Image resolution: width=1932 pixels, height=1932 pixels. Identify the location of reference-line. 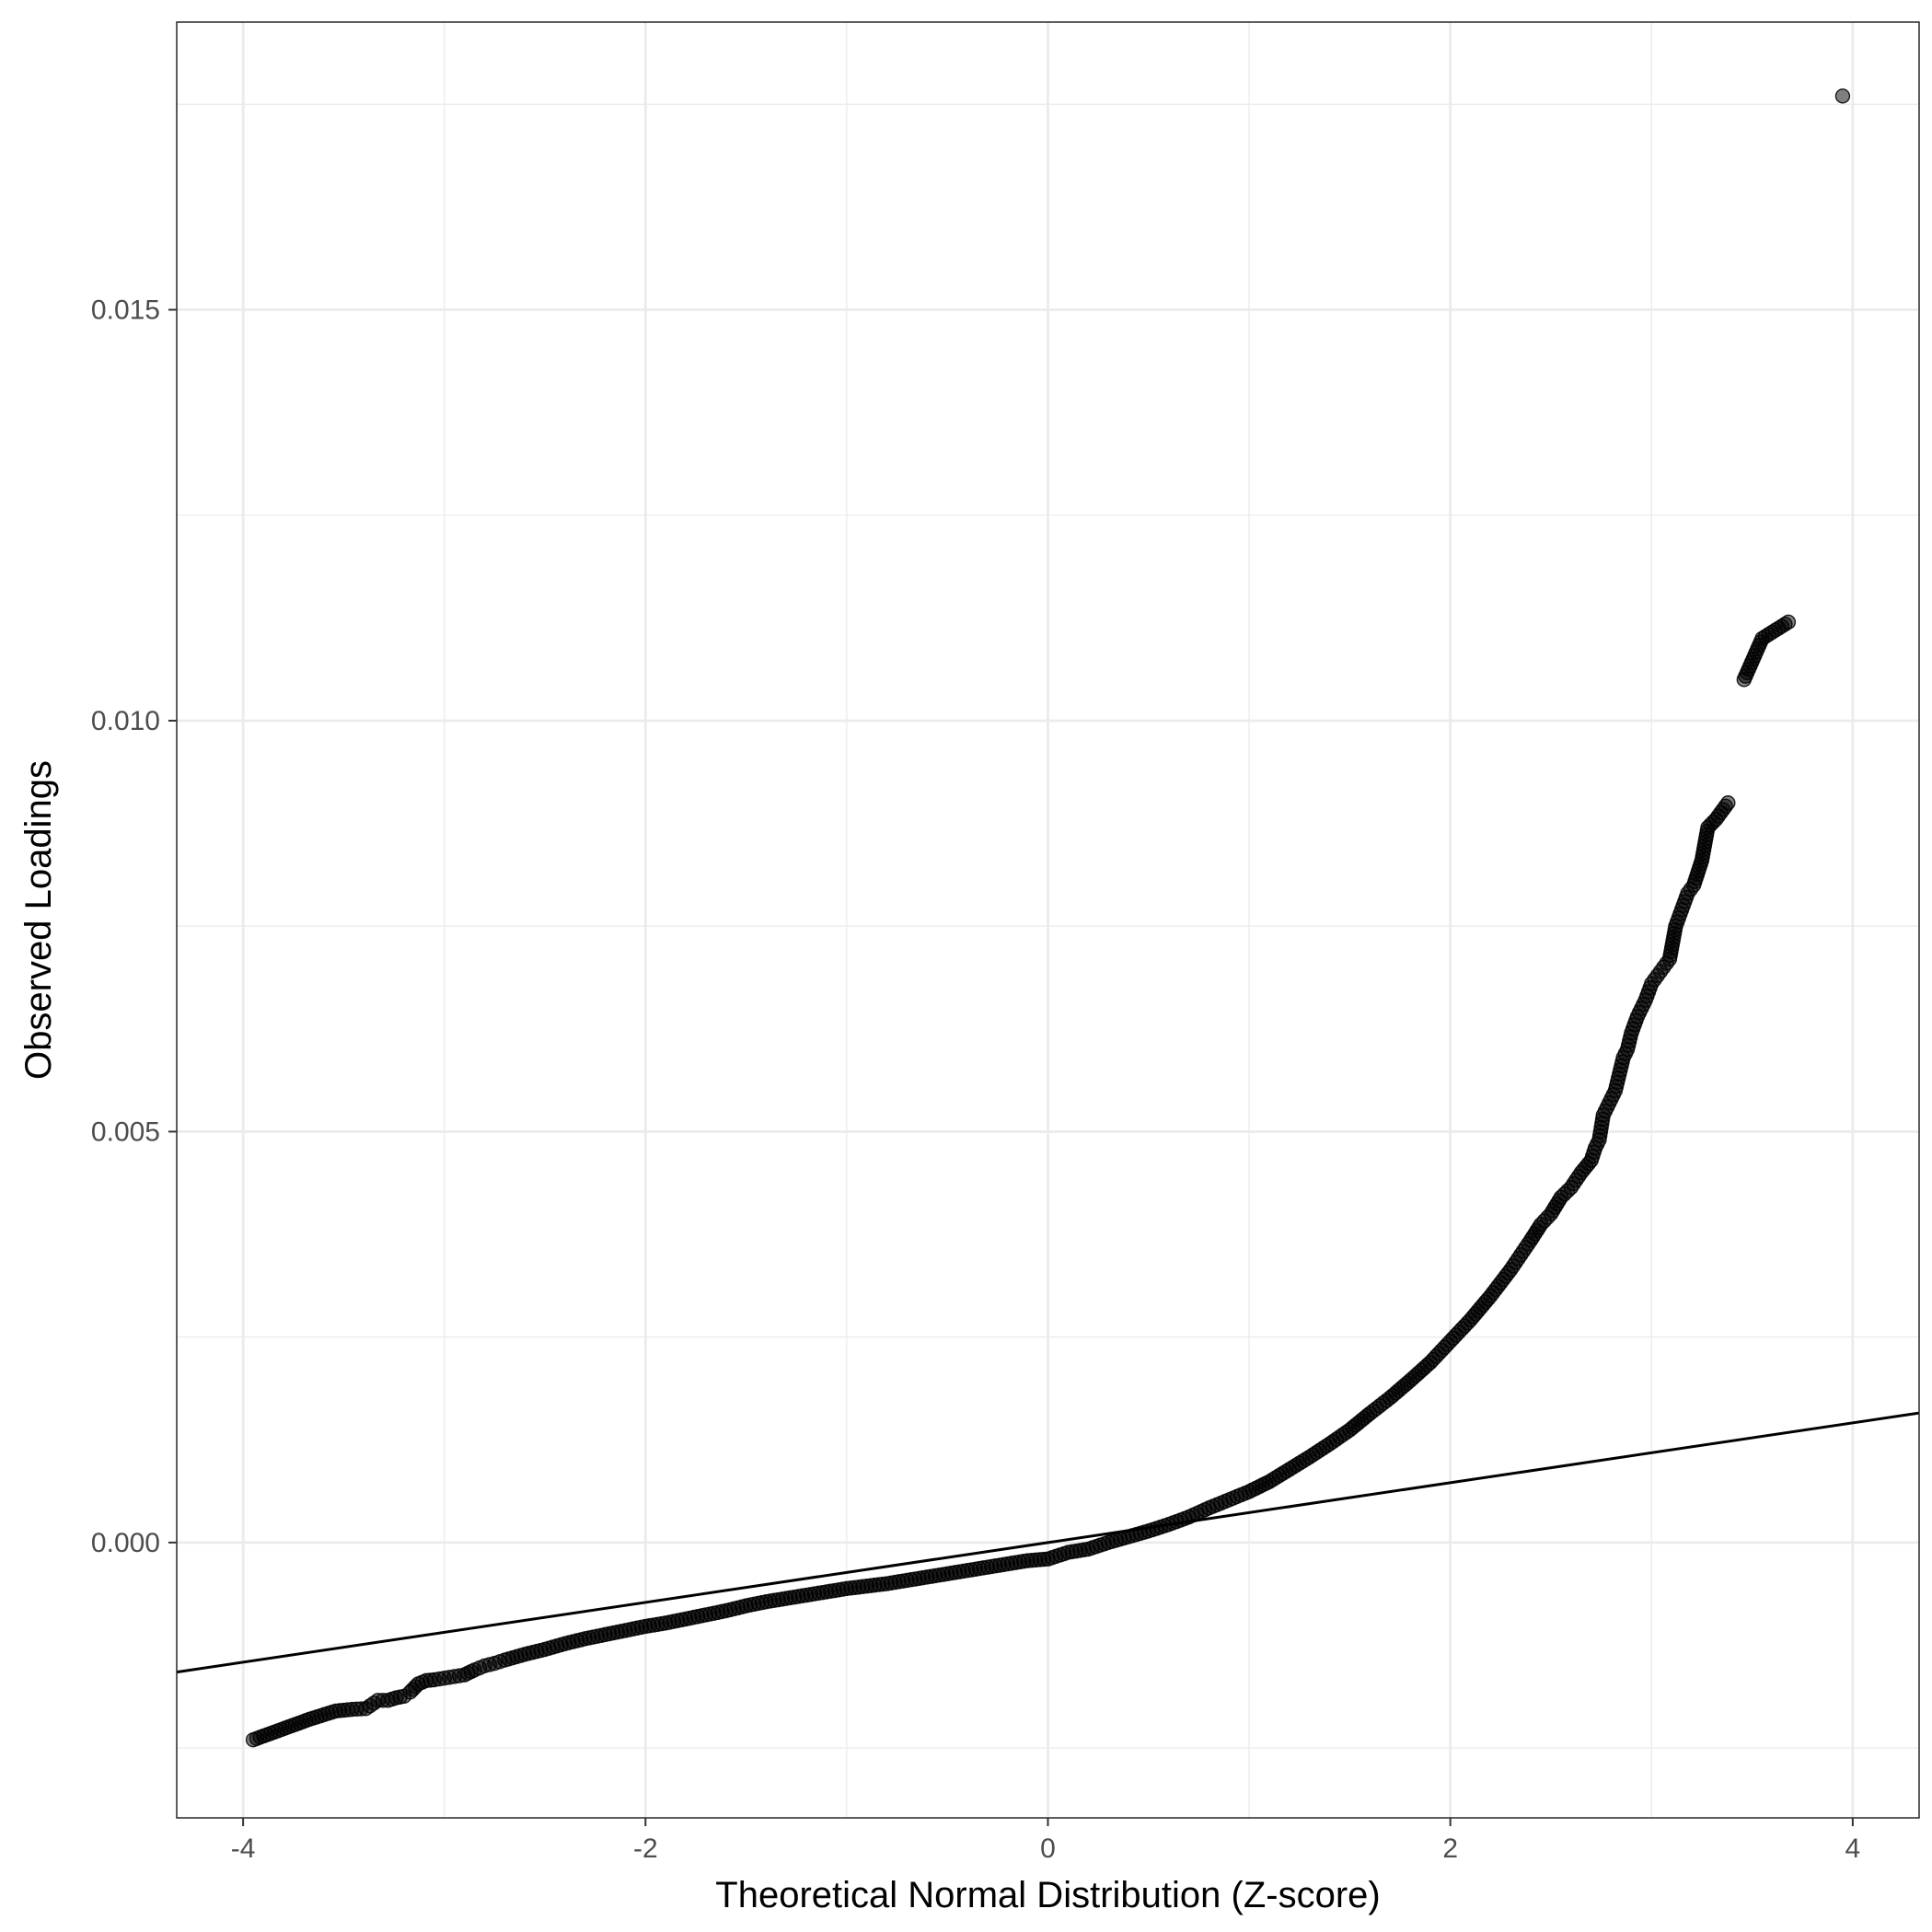
(1048, 1543).